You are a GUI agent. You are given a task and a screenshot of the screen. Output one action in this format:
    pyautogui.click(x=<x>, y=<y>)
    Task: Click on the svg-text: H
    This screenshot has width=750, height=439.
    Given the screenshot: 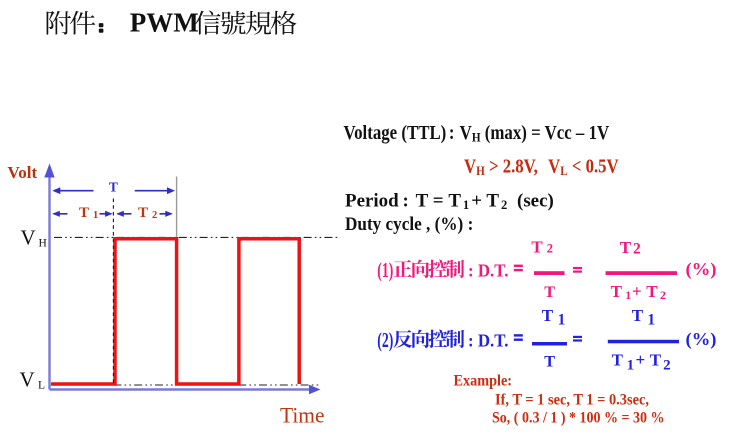 What is the action you would take?
    pyautogui.click(x=43, y=244)
    